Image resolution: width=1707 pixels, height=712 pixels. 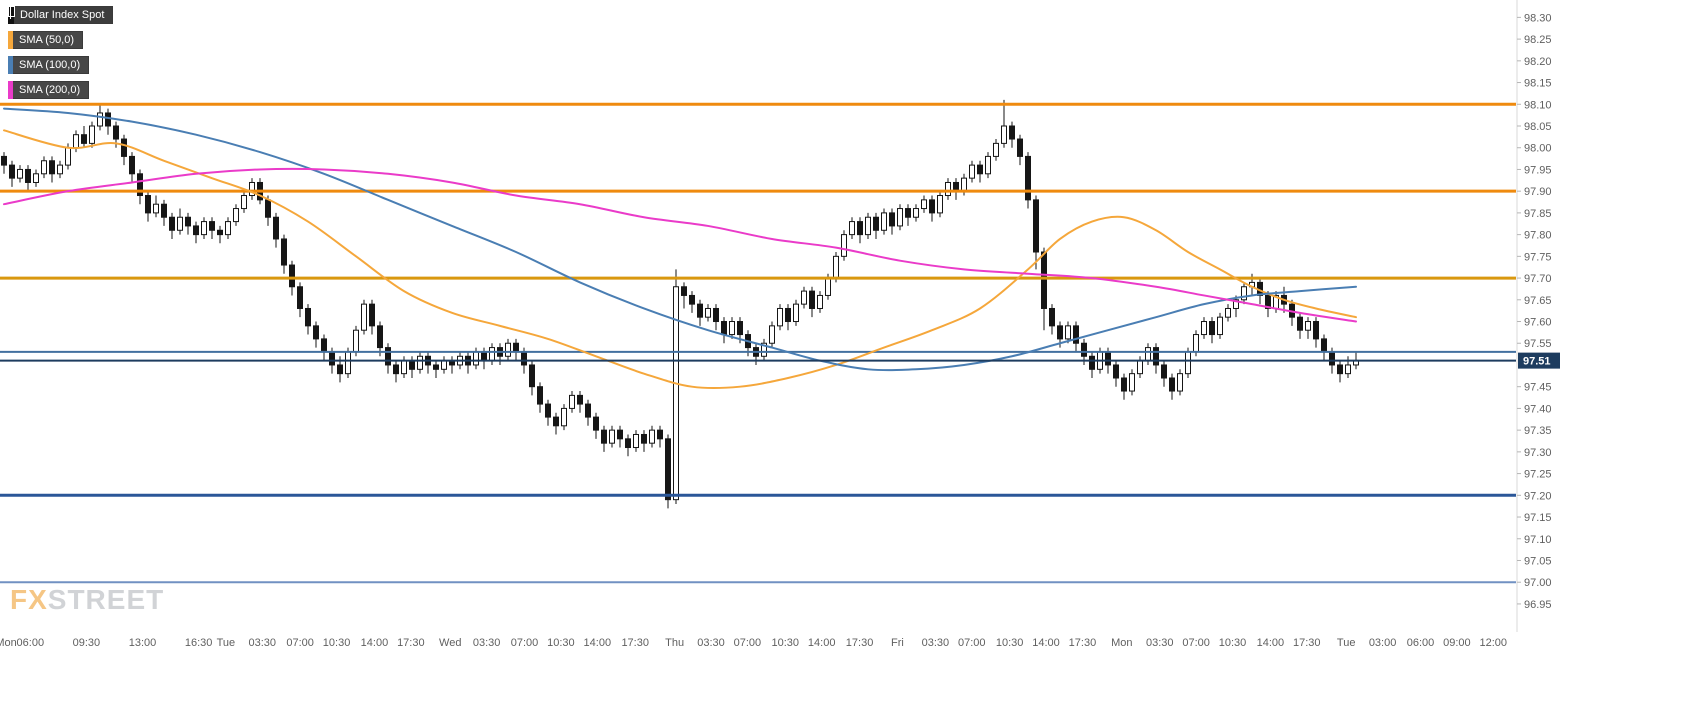 I want to click on svg-text: 98.15, so click(x=1538, y=84).